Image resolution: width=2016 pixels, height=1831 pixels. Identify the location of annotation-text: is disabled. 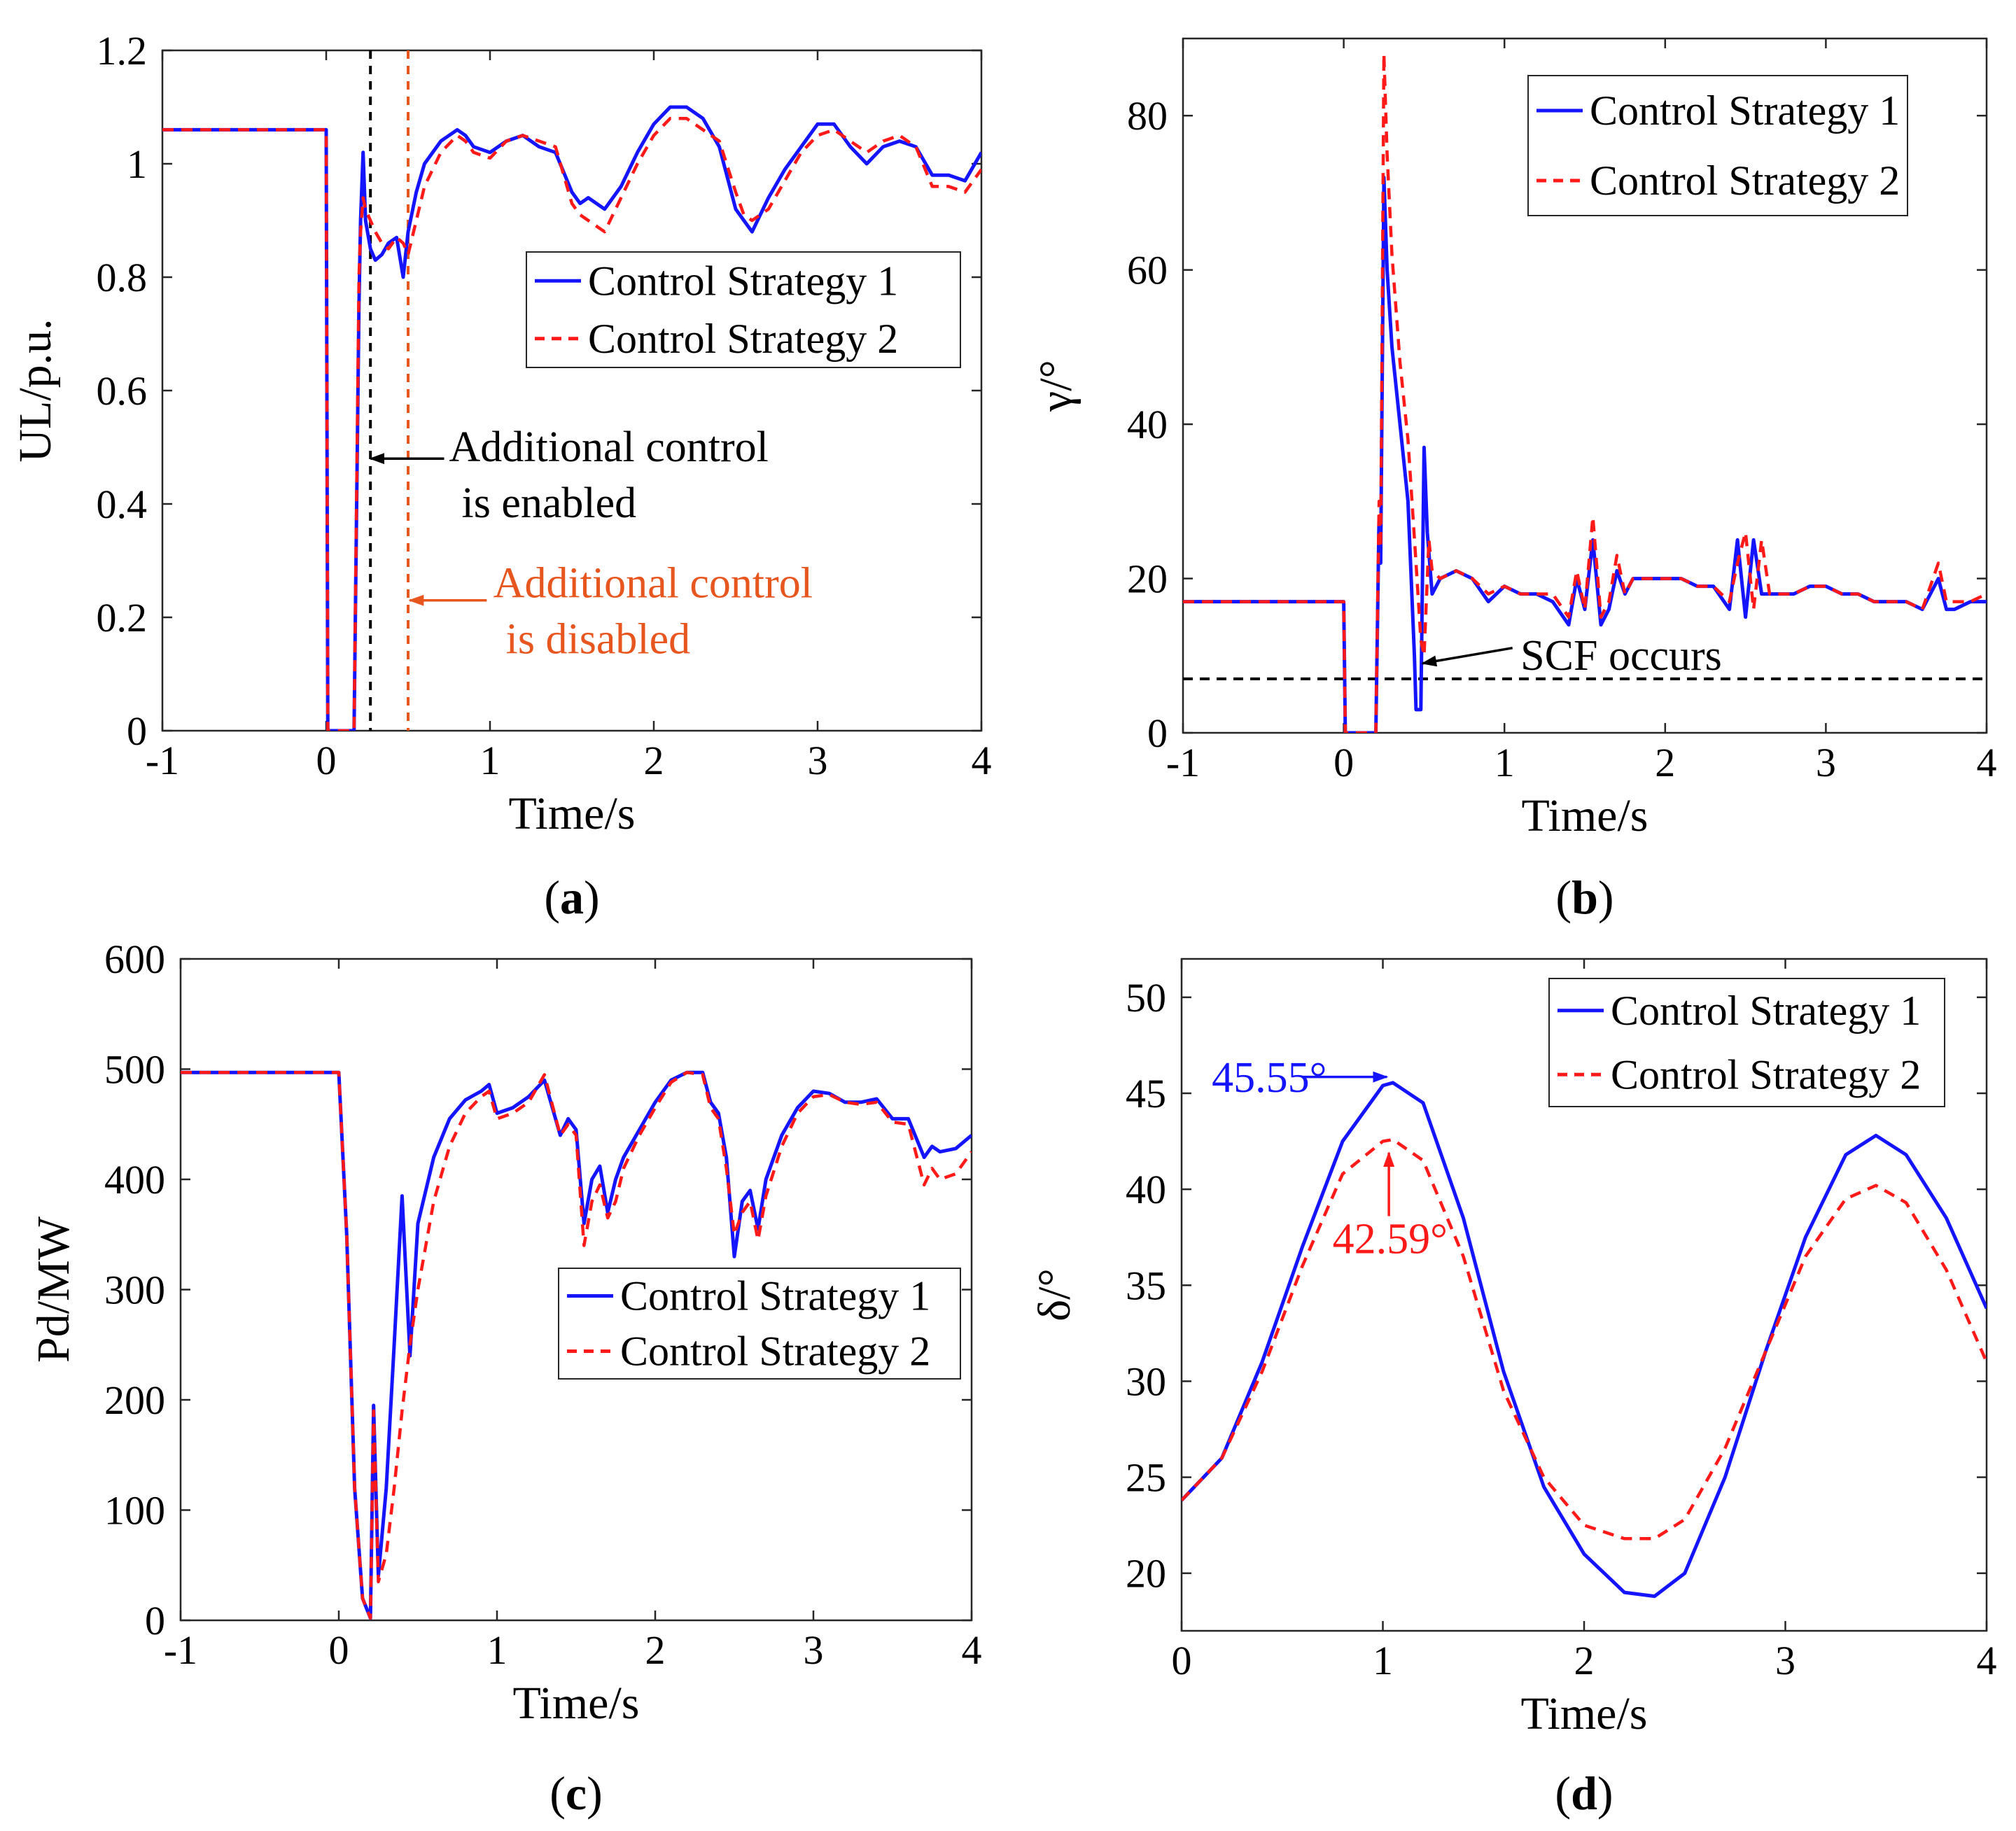
(598, 639).